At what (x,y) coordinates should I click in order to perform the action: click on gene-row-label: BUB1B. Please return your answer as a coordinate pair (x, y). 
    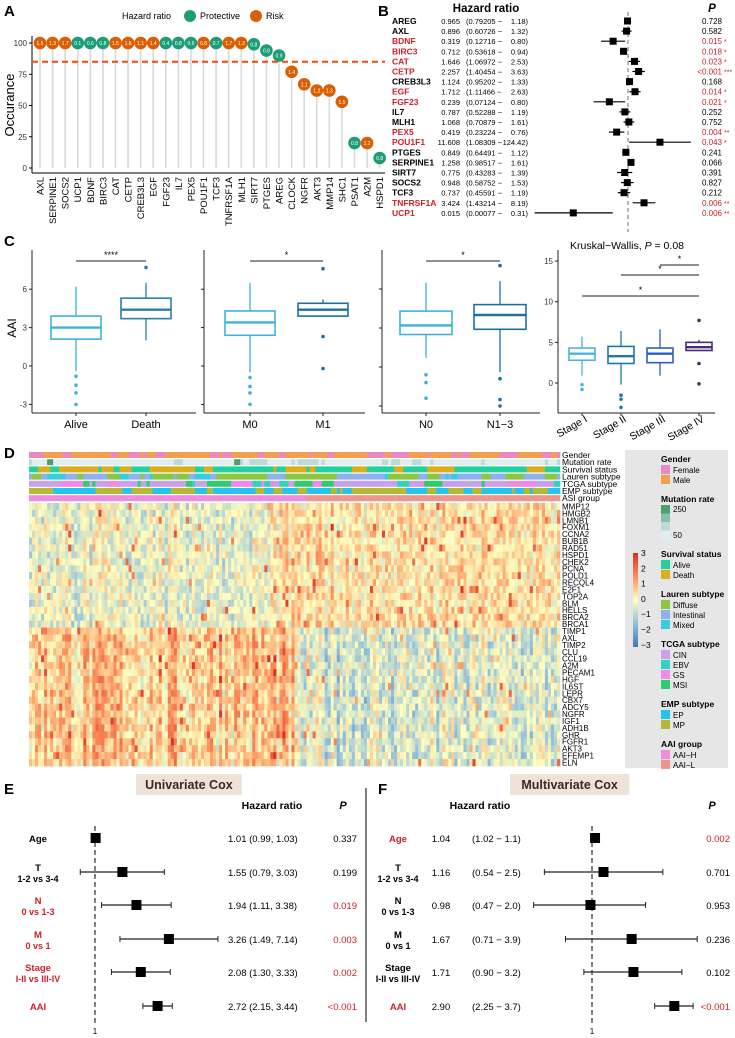
    Looking at the image, I should click on (575, 541).